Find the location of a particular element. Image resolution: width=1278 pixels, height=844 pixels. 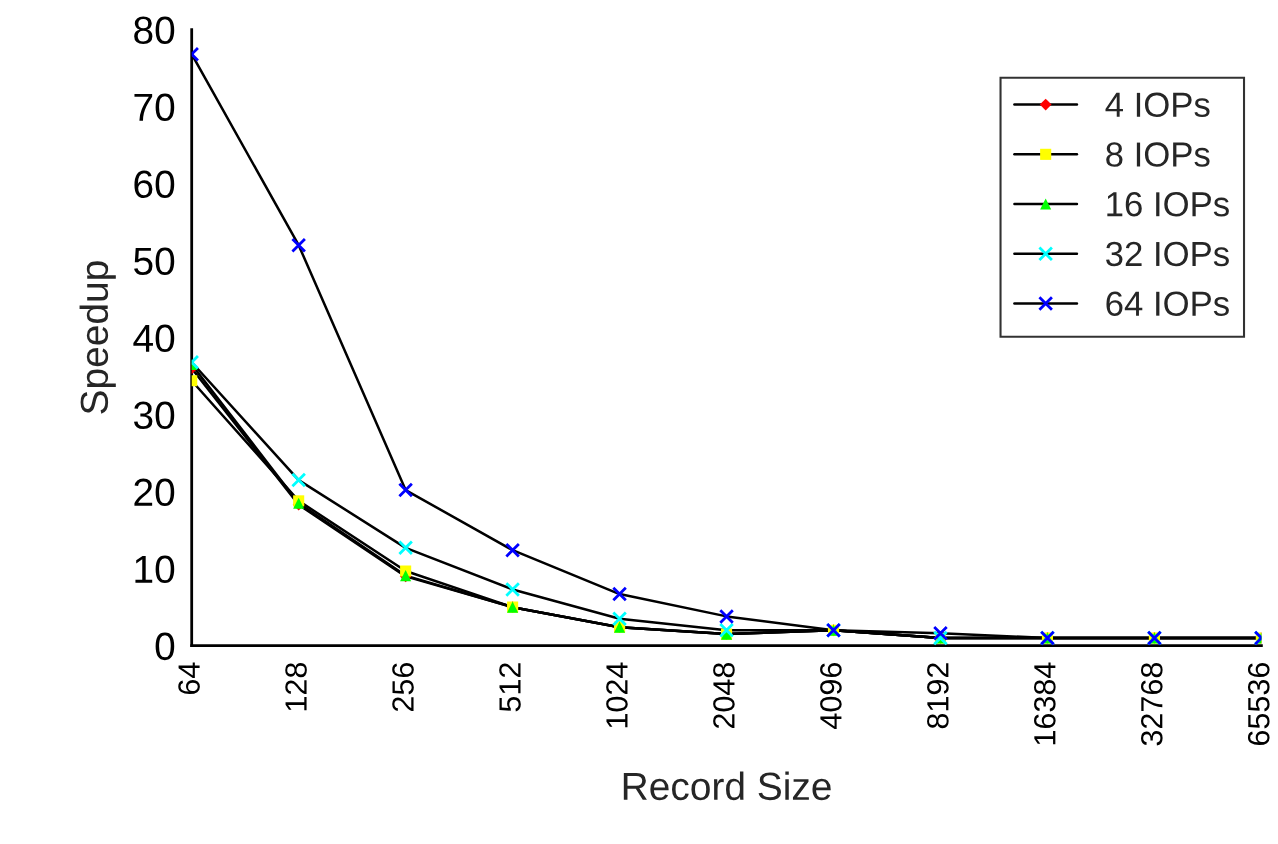

x-tick-label: 65536 is located at coordinates (1258, 704).